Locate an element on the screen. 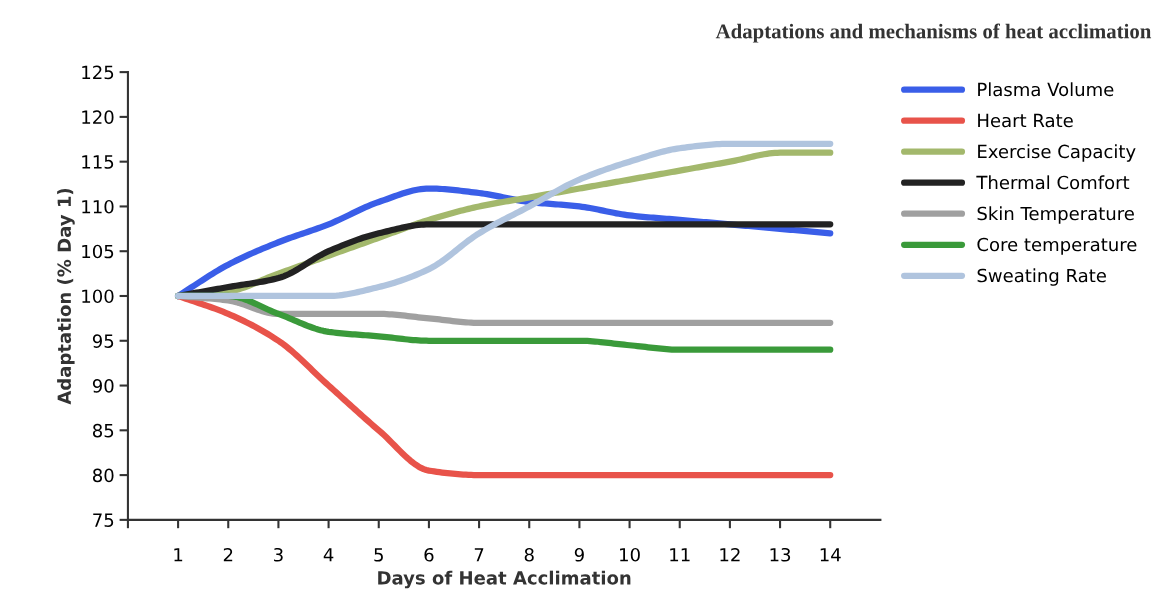 This screenshot has height=601, width=1163. legend-label: Core temperature is located at coordinates (1057, 246).